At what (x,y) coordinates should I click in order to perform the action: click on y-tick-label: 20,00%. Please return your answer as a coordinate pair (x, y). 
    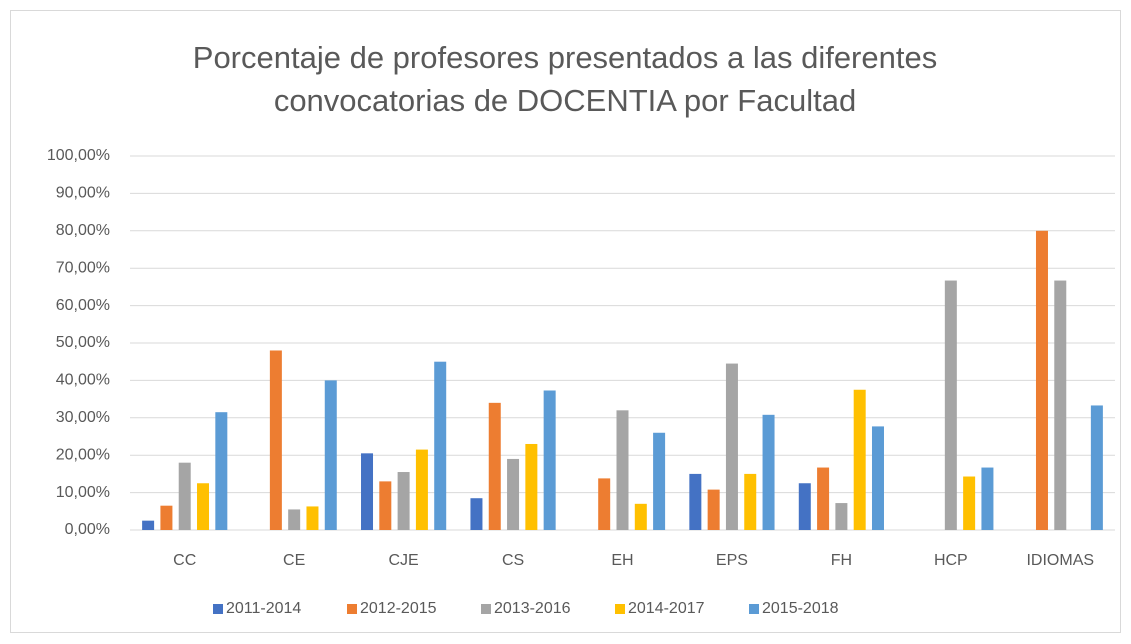
    Looking at the image, I should click on (83, 454).